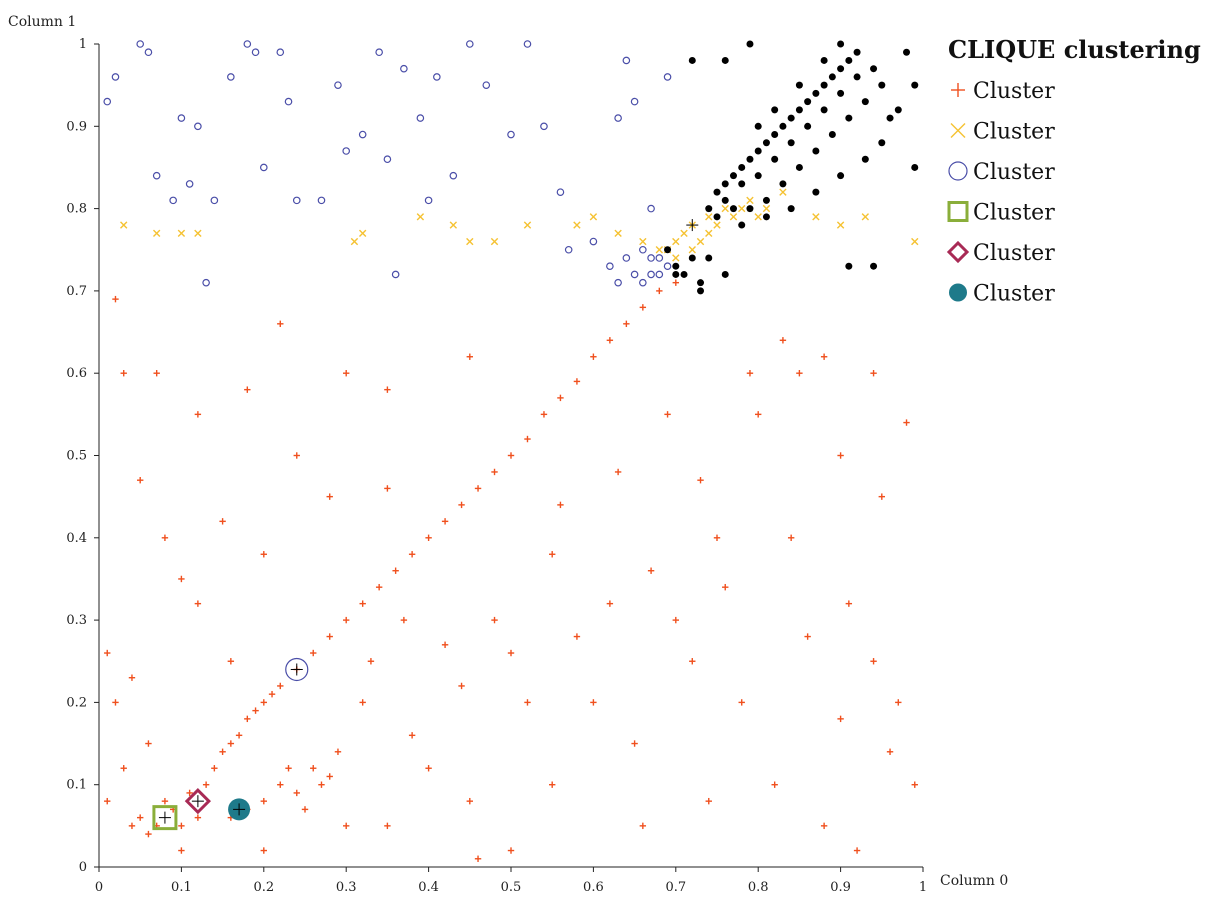 The width and height of the screenshot is (1230, 902). Describe the element at coordinates (1001, 213) in the screenshot. I see `legend-item: Cluster` at that location.